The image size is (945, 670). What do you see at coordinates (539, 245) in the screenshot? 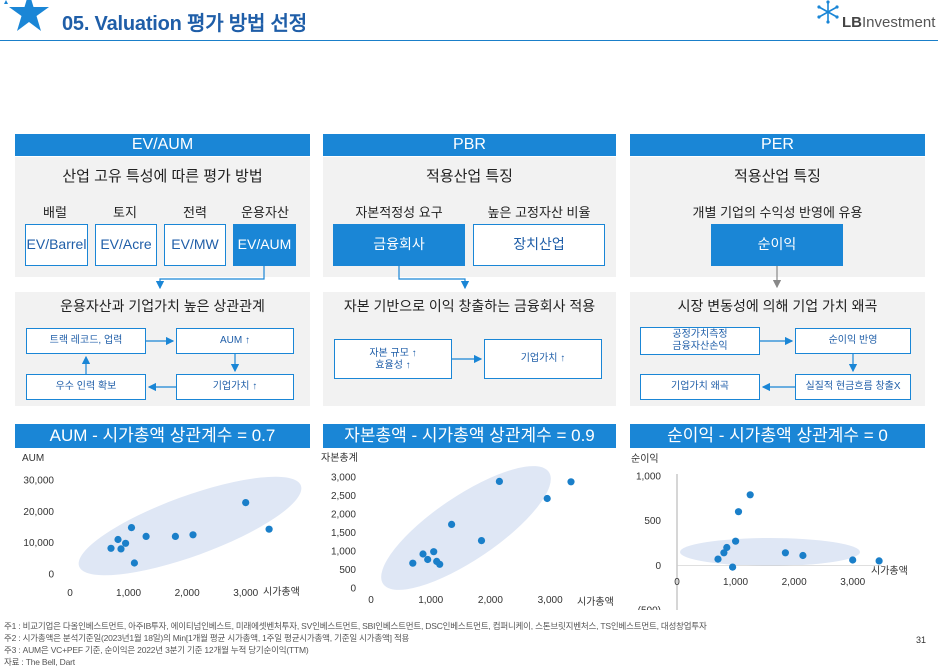
I see `equipment-industry-box: 장치산업` at bounding box center [539, 245].